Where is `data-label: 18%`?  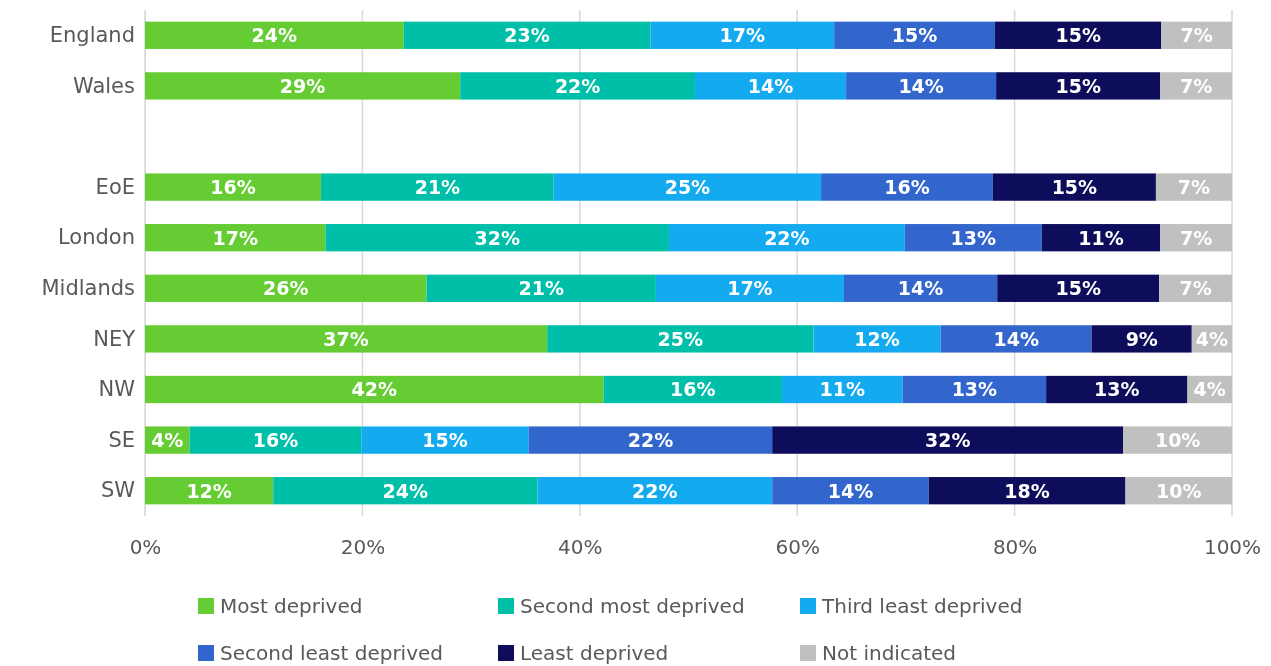
data-label: 18% is located at coordinates (1027, 490).